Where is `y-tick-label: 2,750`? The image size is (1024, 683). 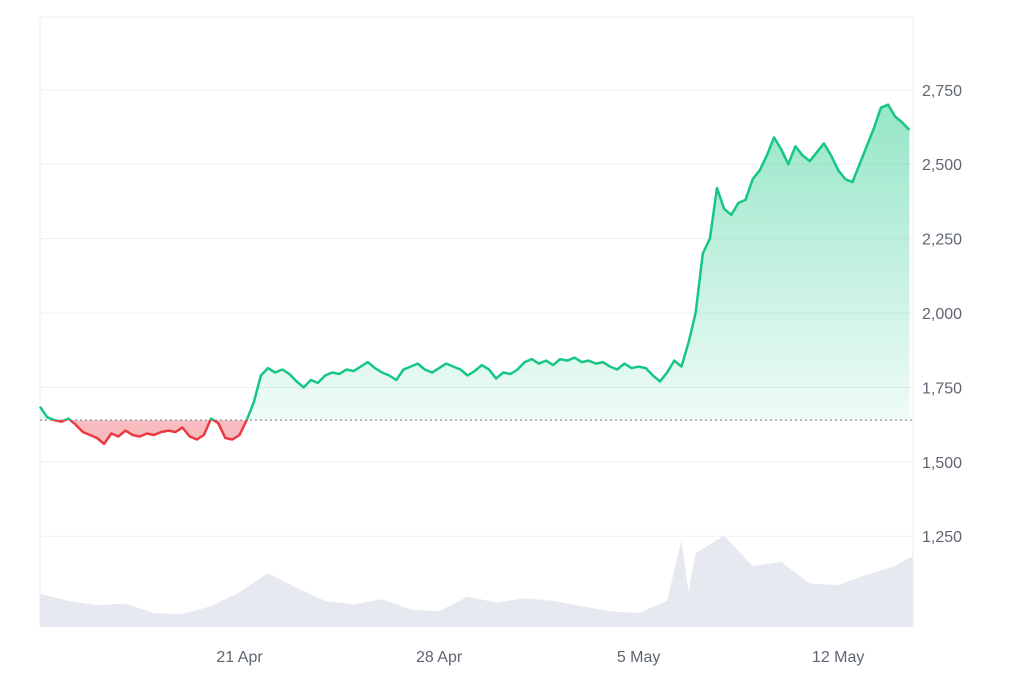 y-tick-label: 2,750 is located at coordinates (942, 91).